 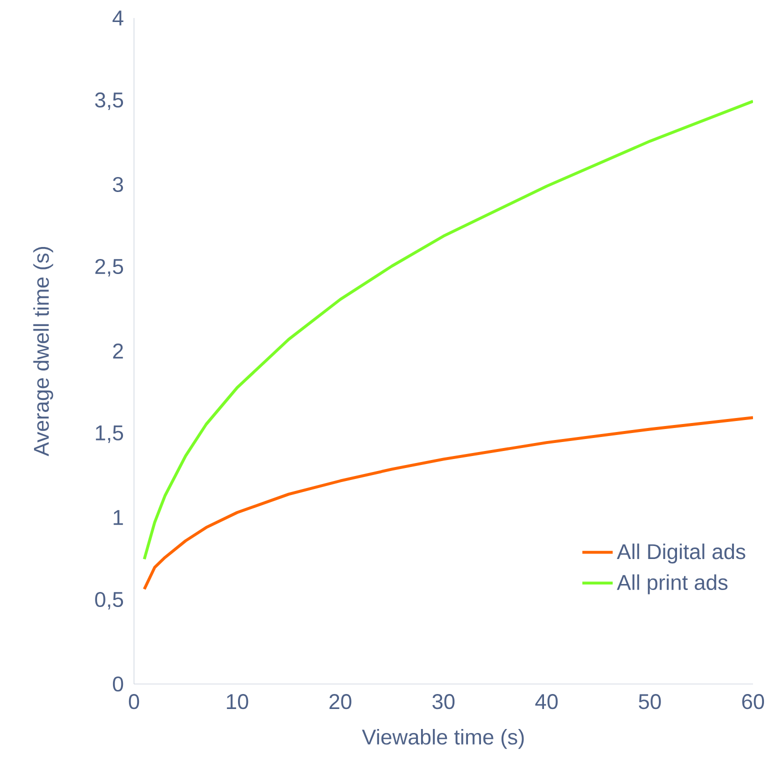 What do you see at coordinates (109, 601) in the screenshot?
I see `y-tick-label: 0,5` at bounding box center [109, 601].